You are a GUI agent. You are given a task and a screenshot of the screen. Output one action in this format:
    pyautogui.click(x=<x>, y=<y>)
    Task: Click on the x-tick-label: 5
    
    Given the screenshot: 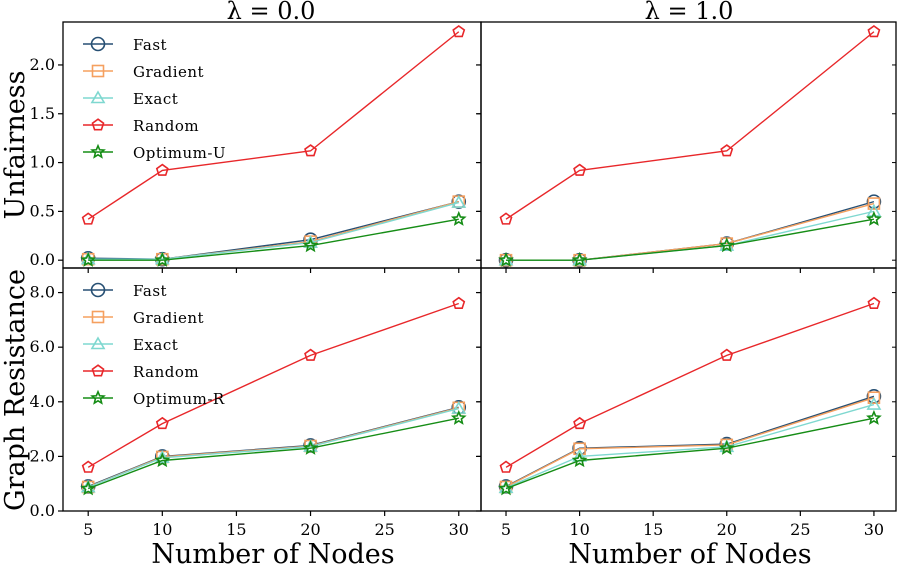 What is the action you would take?
    pyautogui.click(x=88, y=529)
    